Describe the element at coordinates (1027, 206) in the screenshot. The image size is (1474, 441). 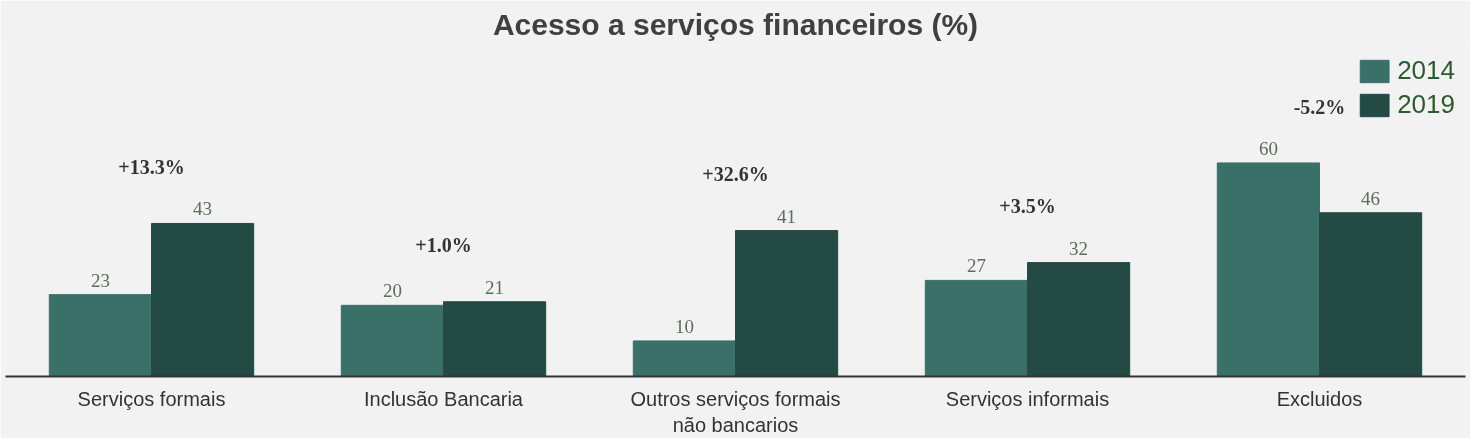
I see `annotation: +3.5%` at that location.